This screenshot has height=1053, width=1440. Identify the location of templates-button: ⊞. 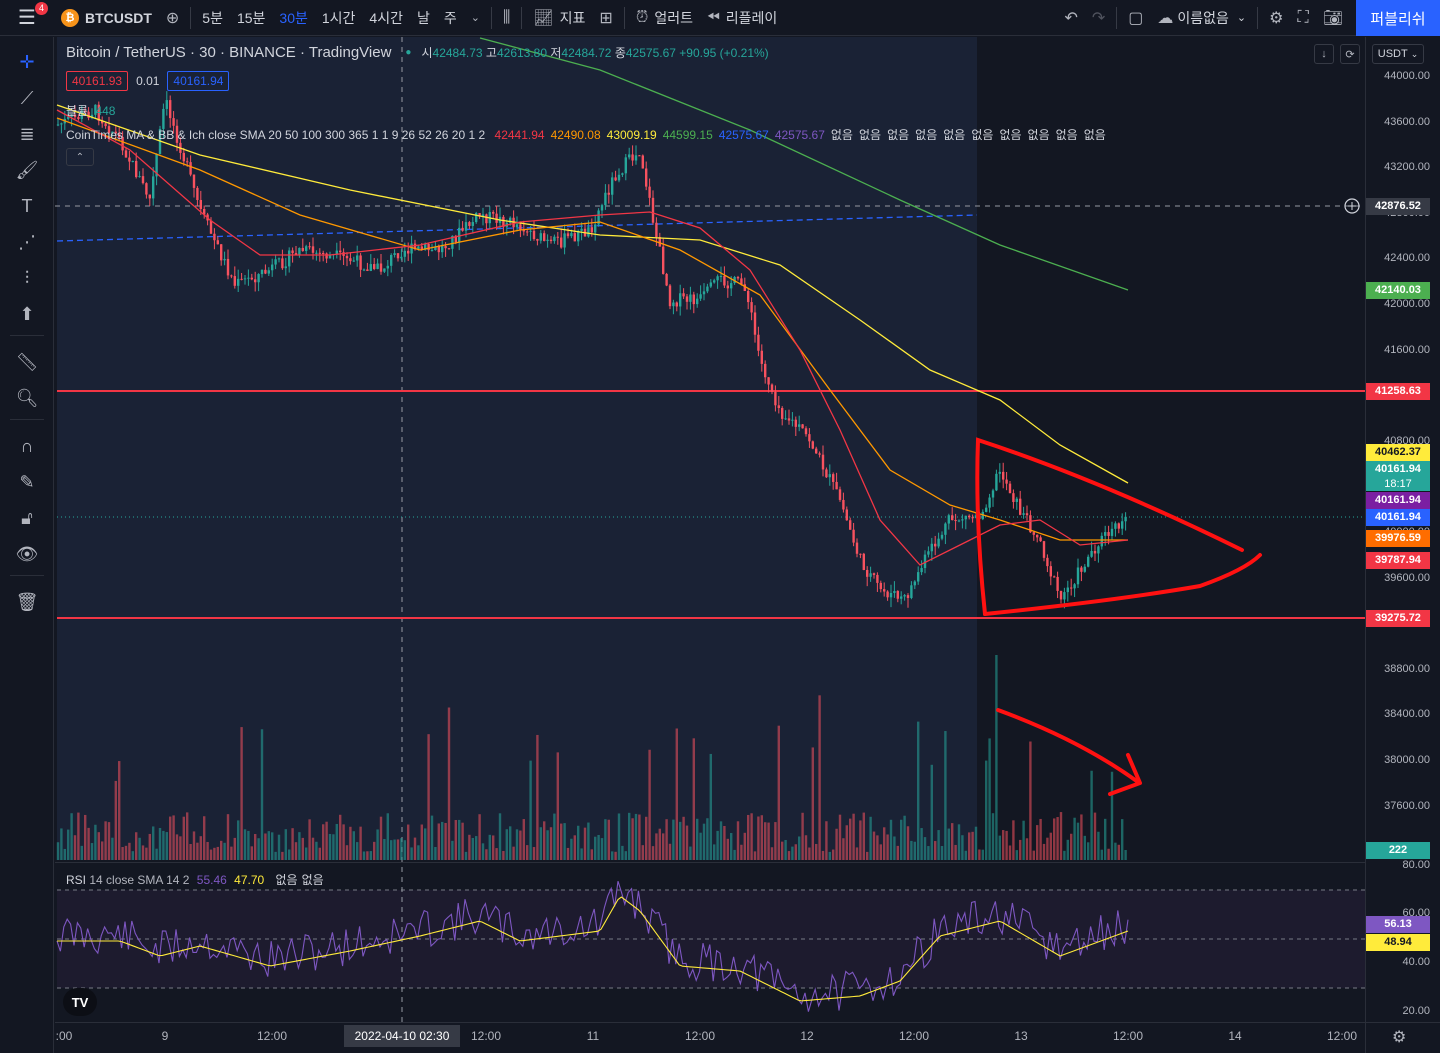
(605, 18).